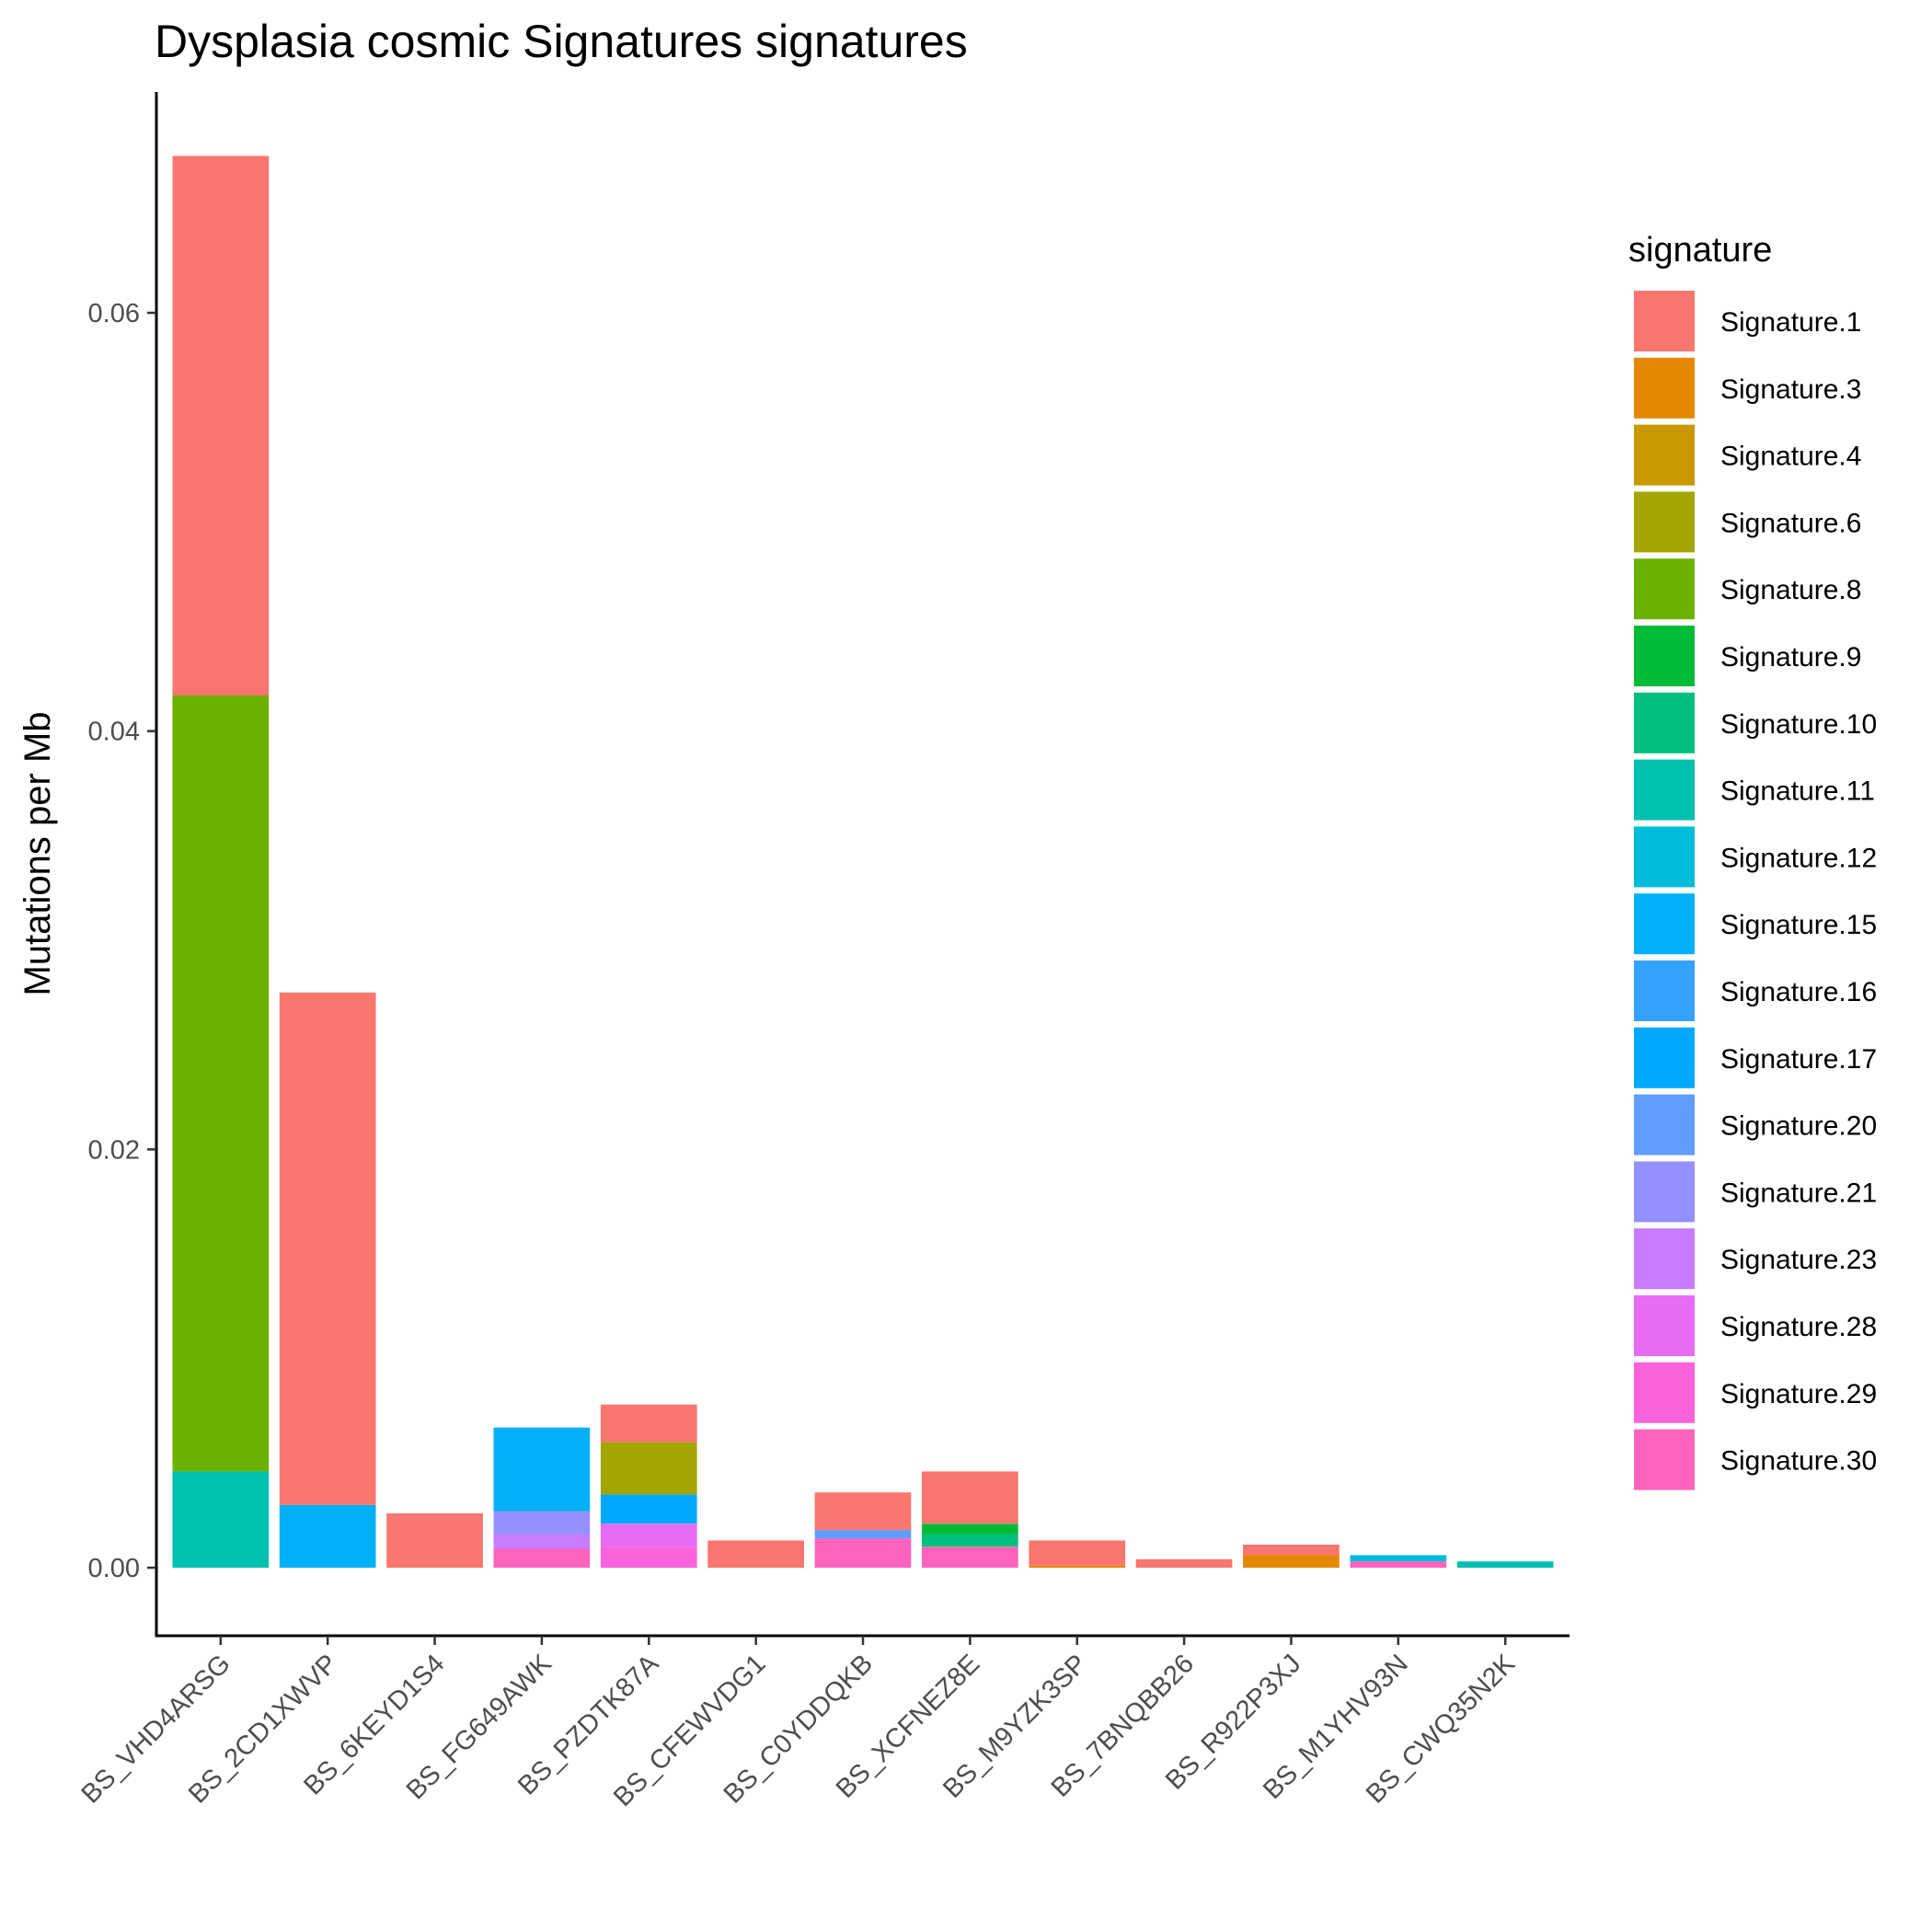 Image resolution: width=1932 pixels, height=1932 pixels. Describe the element at coordinates (1790, 657) in the screenshot. I see `legend-label: Signature.9` at that location.